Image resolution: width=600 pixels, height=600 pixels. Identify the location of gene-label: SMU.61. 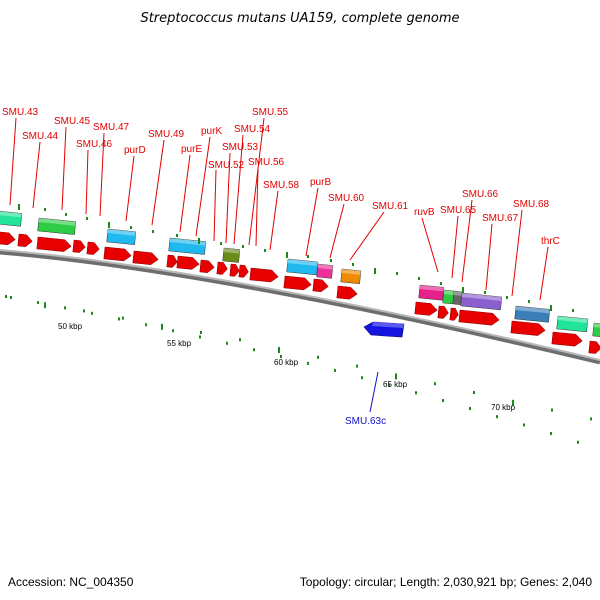
(390, 206).